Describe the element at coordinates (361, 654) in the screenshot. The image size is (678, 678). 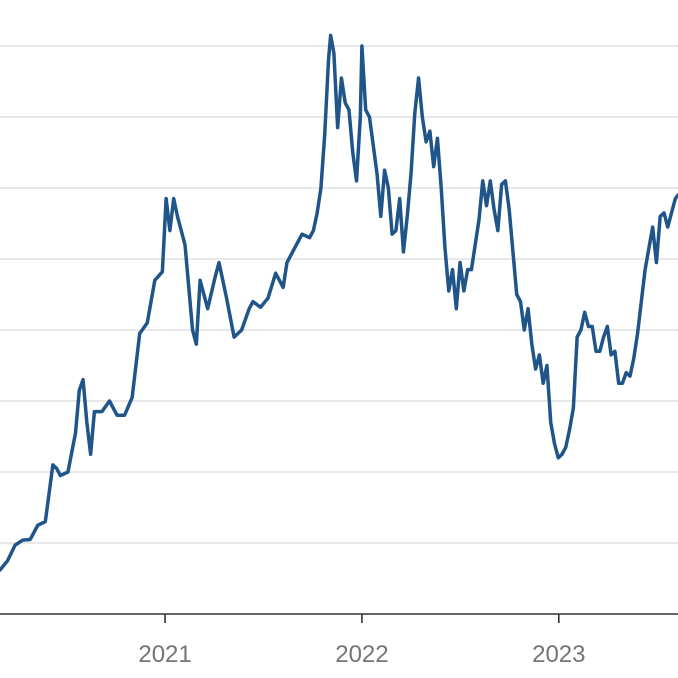
I see `x-tick-label-2022: 2022` at that location.